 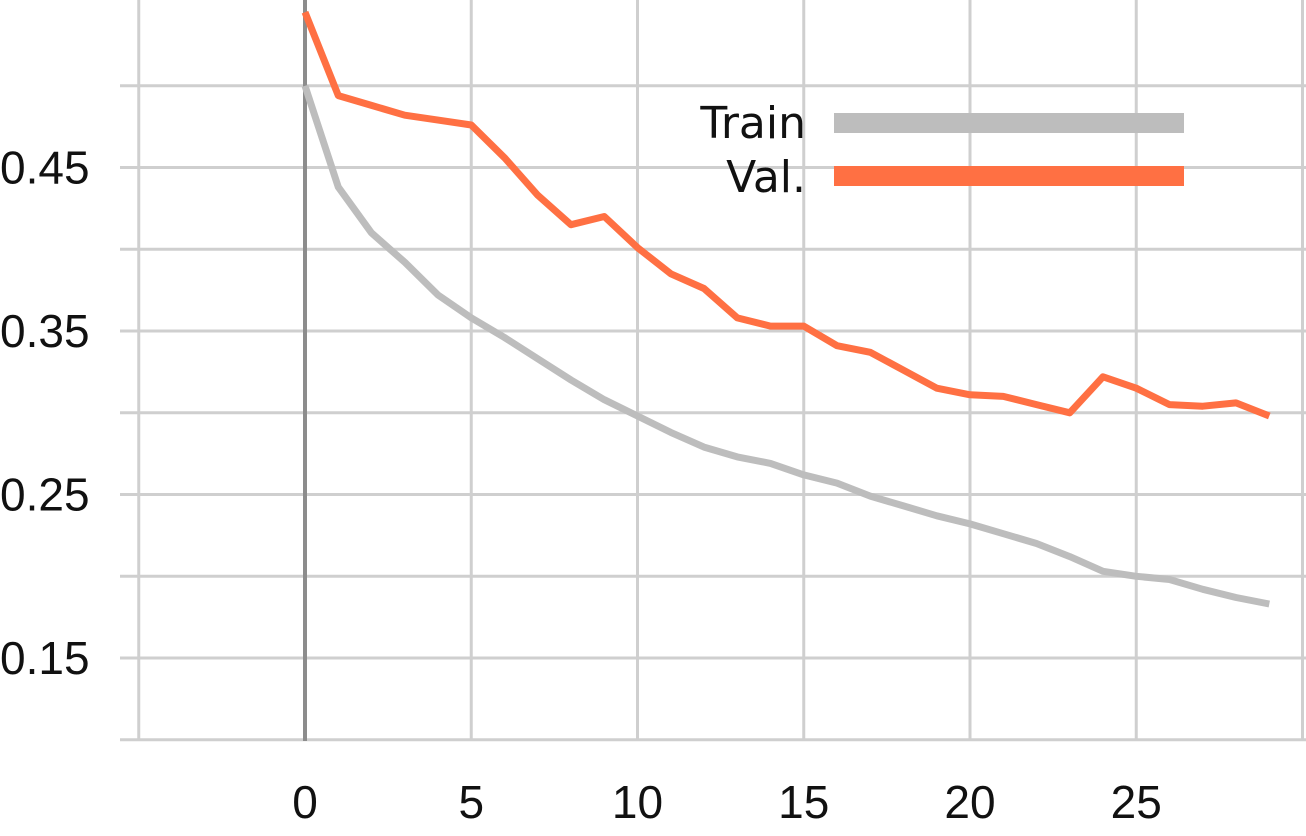 What do you see at coordinates (45, 168) in the screenshot?
I see `y-tick-label: 0.45` at bounding box center [45, 168].